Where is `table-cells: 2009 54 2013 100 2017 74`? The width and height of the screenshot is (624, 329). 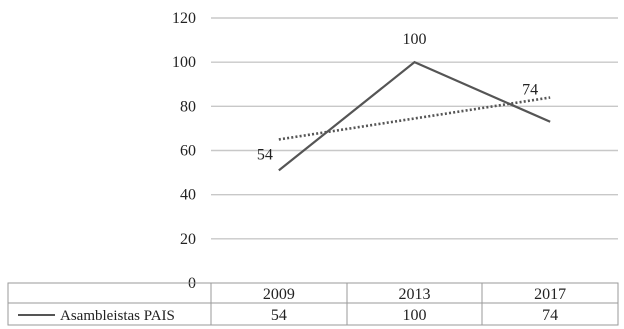 table-cells: 2009 54 2013 100 2017 74 is located at coordinates (414, 305).